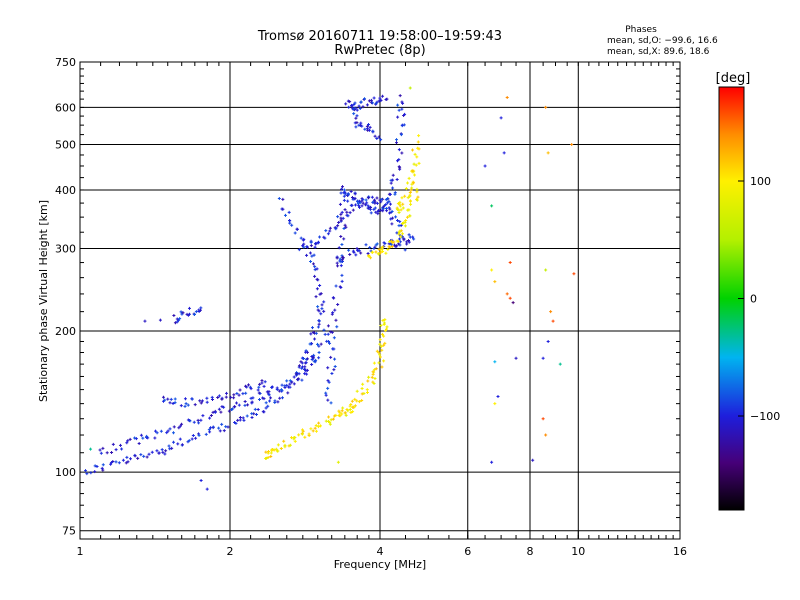 Image resolution: width=800 pixels, height=600 pixels. What do you see at coordinates (379, 36) in the screenshot?
I see `chart-title: Tromsø 20160711 19:58:00–19:59:43` at bounding box center [379, 36].